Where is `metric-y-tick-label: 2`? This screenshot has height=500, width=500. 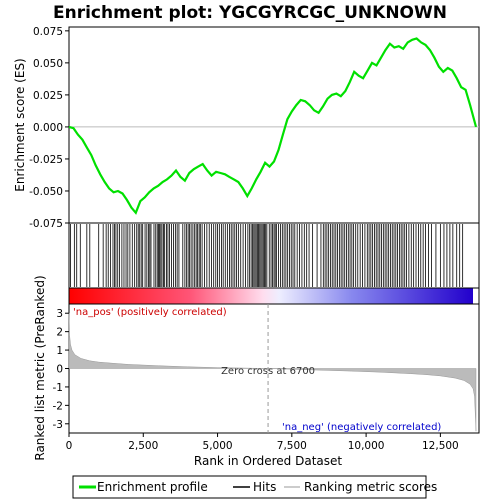
metric-y-tick-label: 2 is located at coordinates (59, 333).